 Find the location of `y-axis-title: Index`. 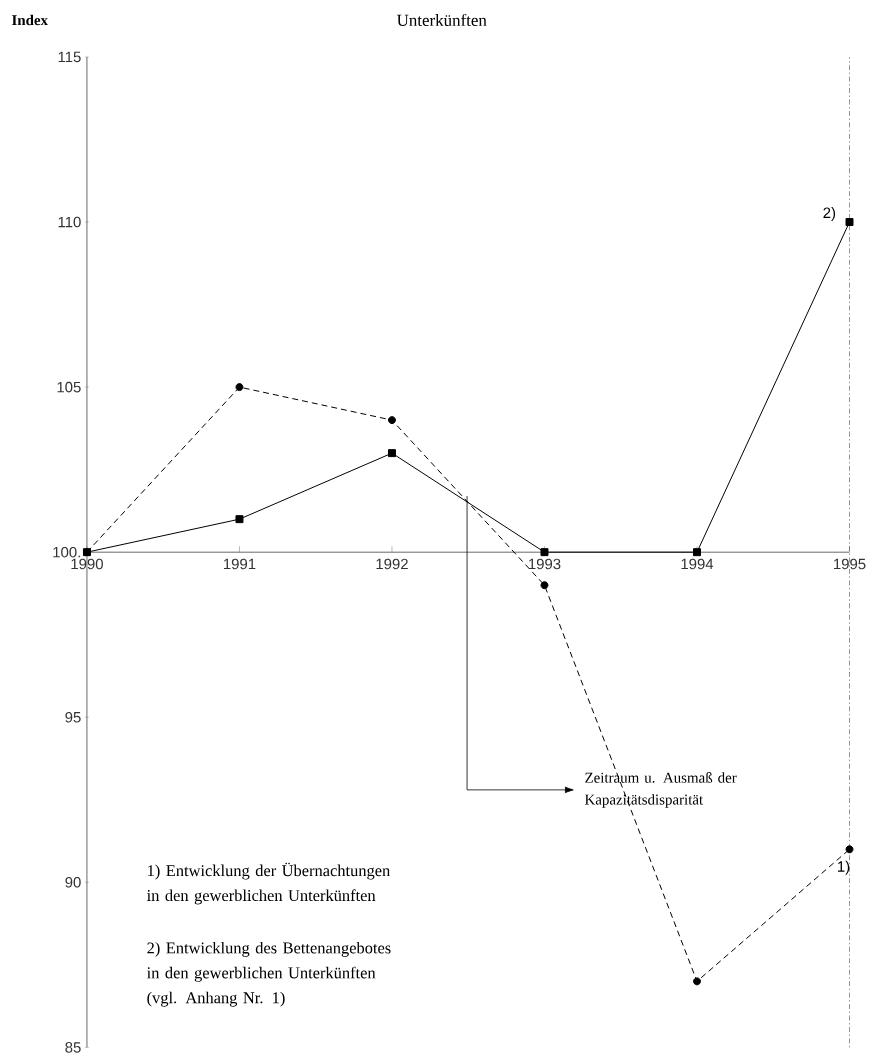

y-axis-title: Index is located at coordinates (29, 20).